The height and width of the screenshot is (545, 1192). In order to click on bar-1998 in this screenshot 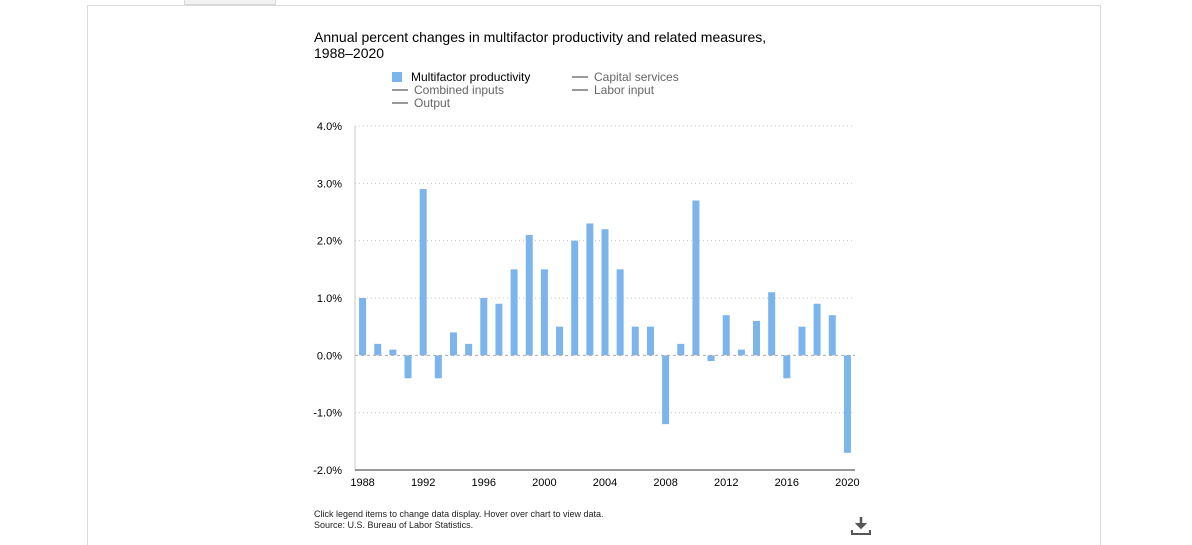, I will do `click(514, 312)`.